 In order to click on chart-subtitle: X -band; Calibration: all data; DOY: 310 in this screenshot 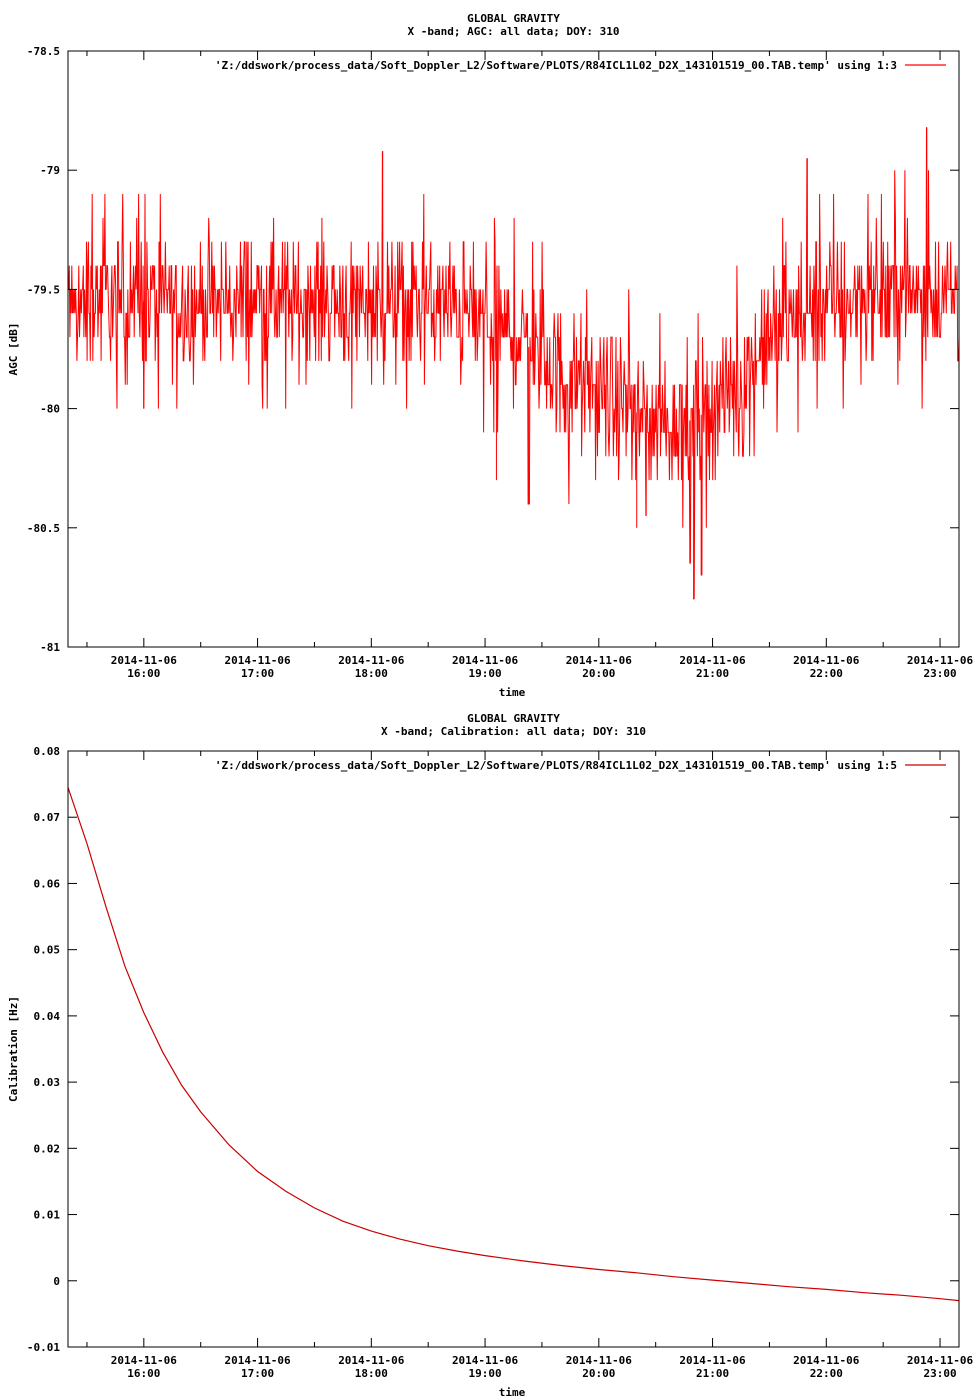, I will do `click(513, 731)`.